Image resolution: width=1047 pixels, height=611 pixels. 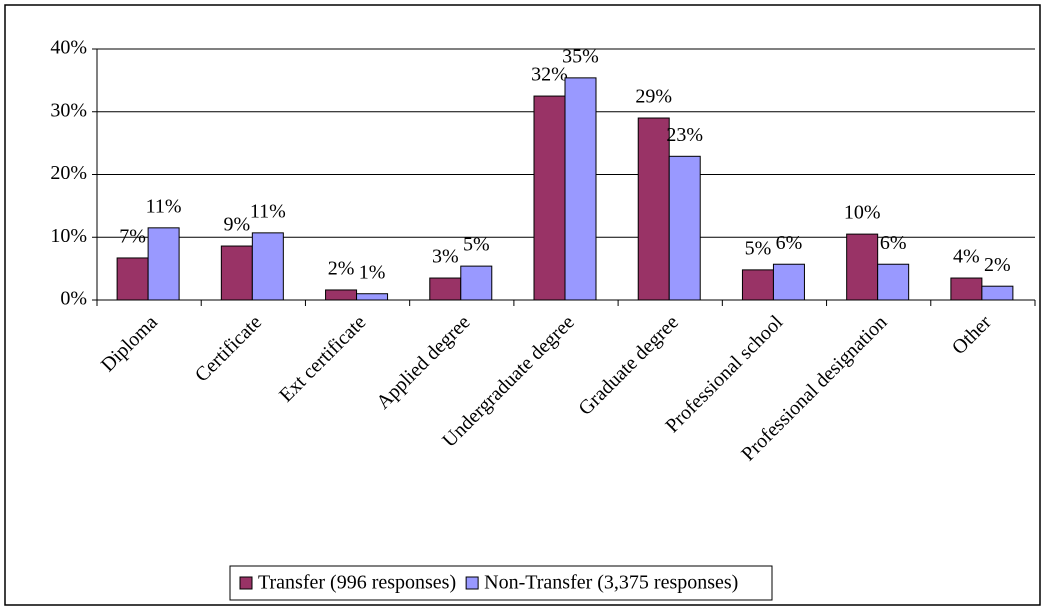 What do you see at coordinates (68, 173) in the screenshot?
I see `y-tick-label: 20%` at bounding box center [68, 173].